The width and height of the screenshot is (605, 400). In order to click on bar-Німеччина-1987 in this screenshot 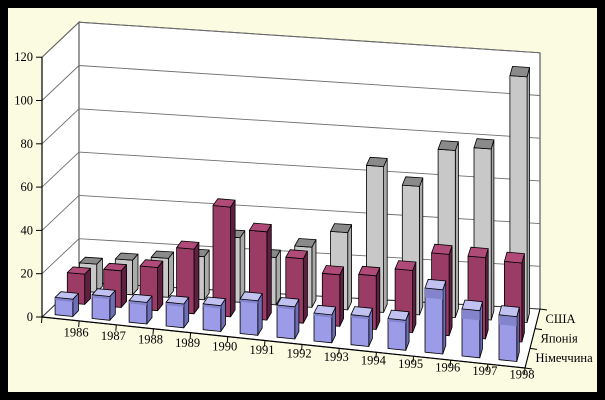, I will do `click(103, 304)`.